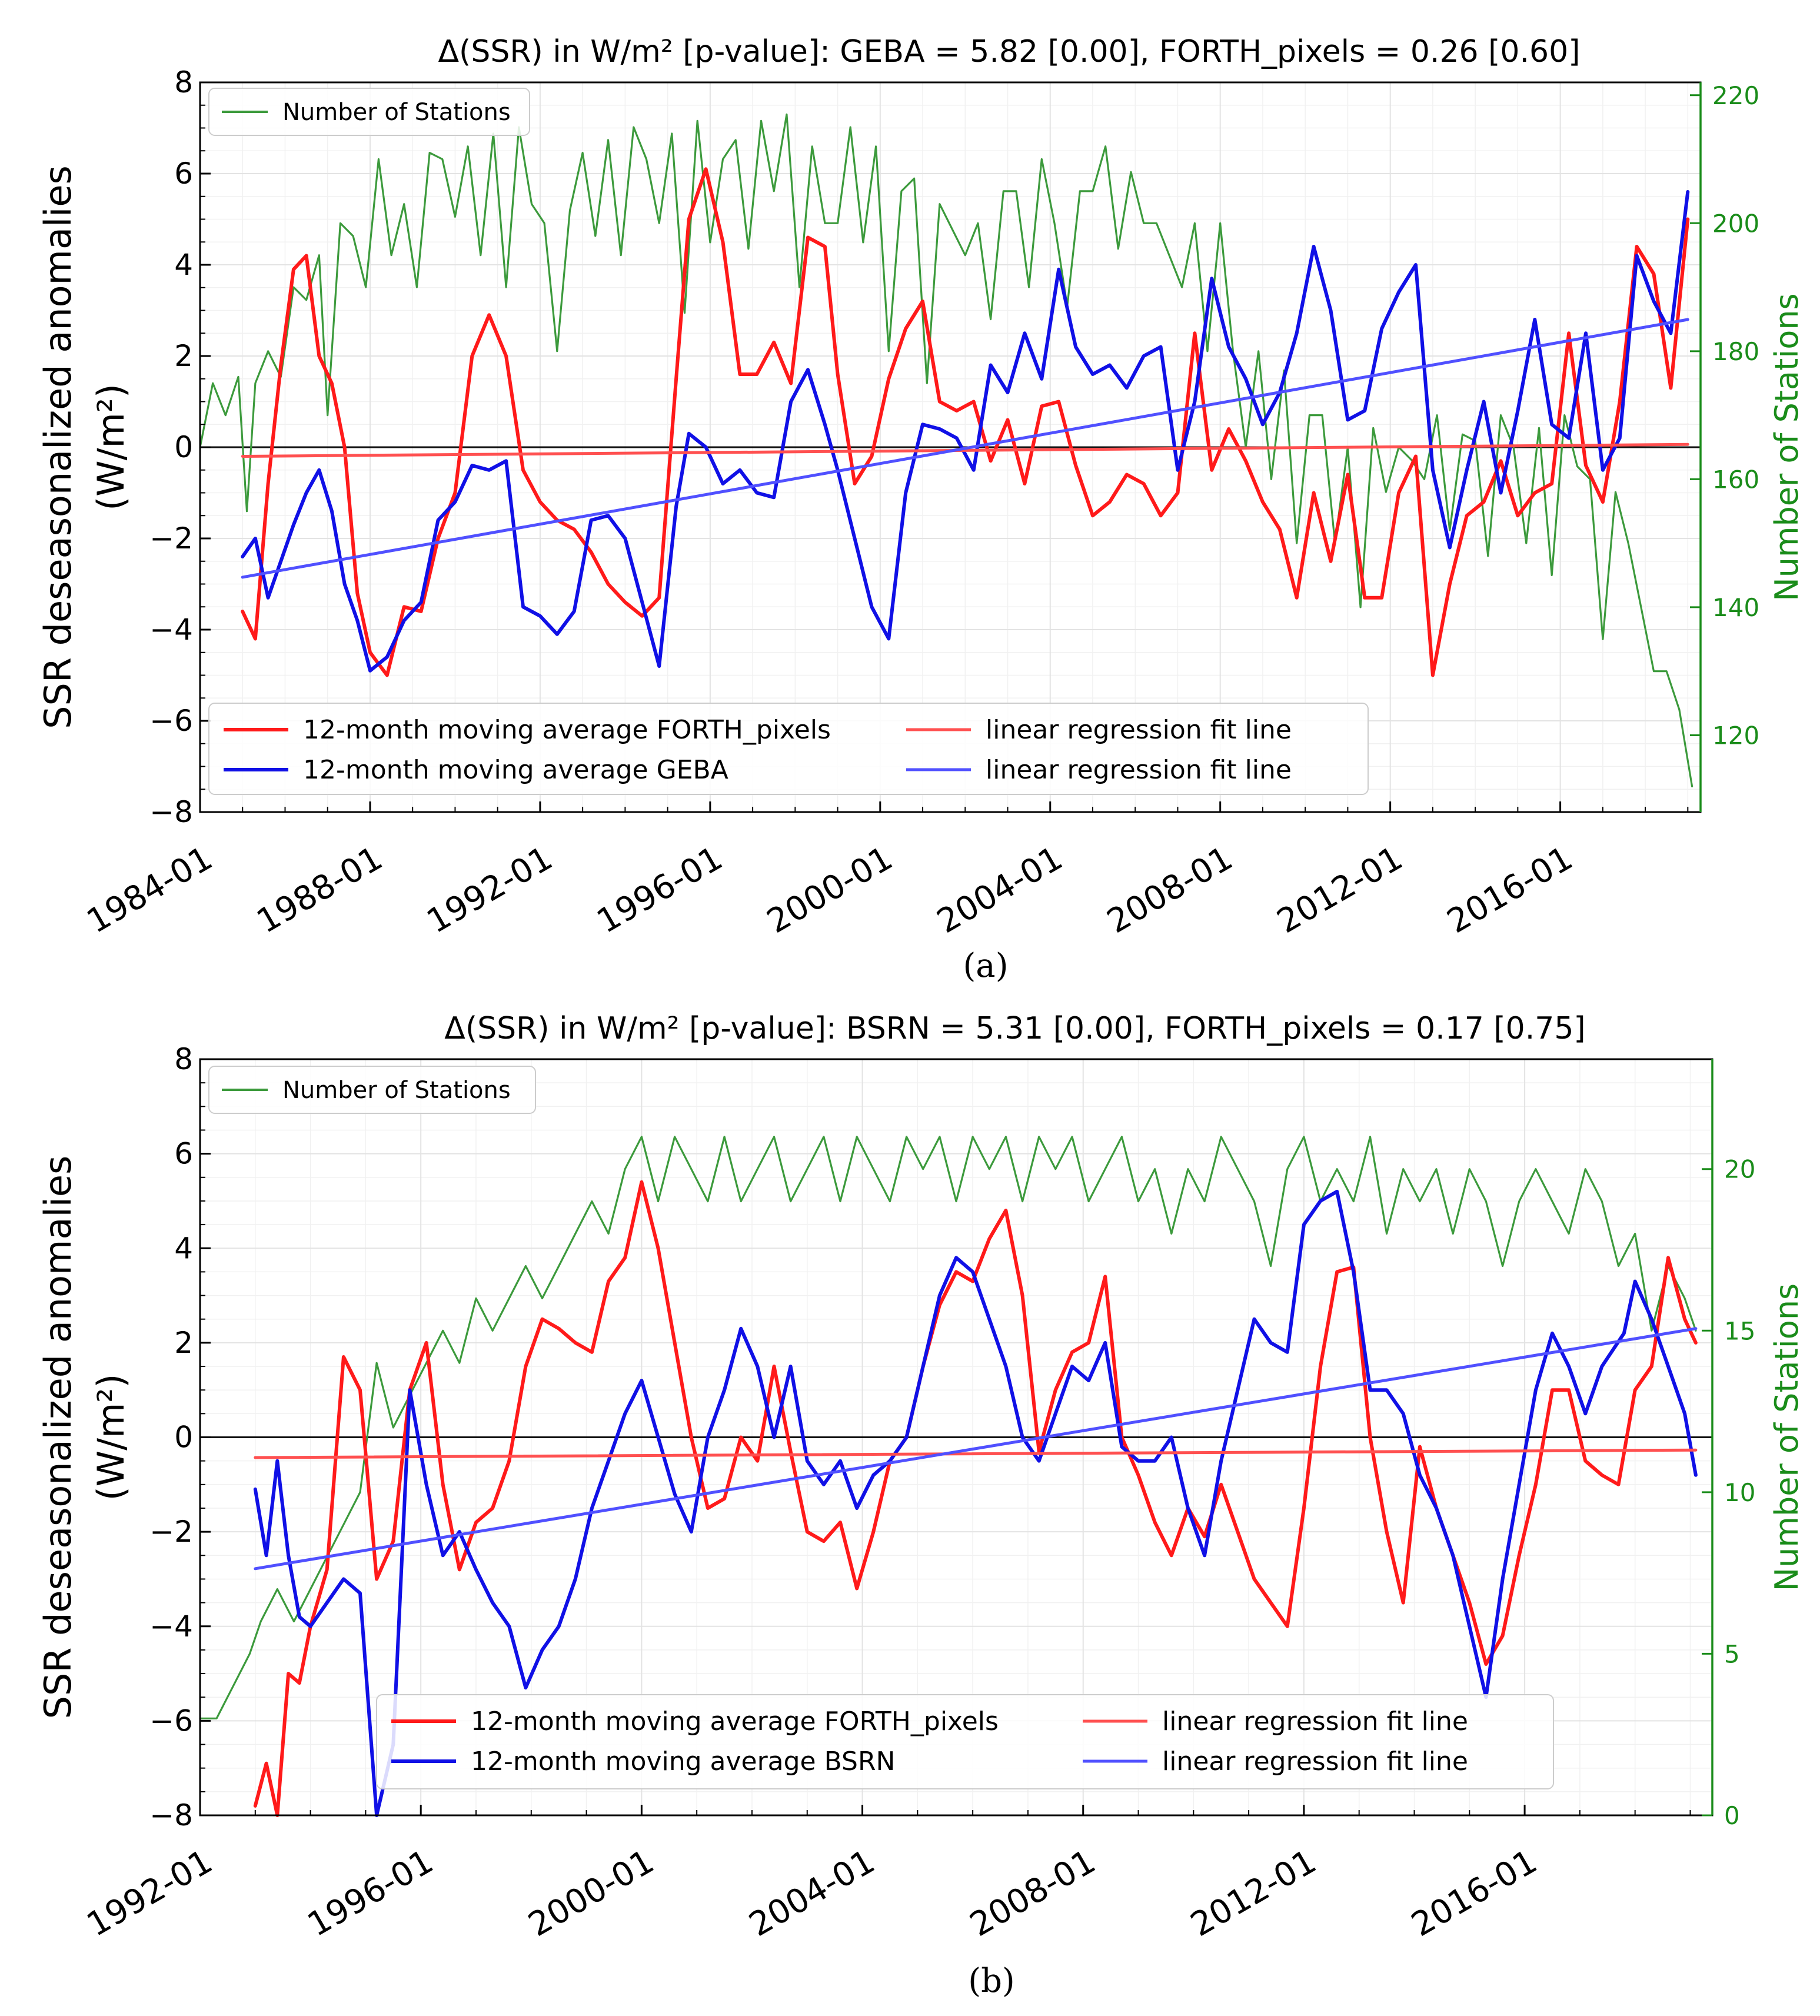 This screenshot has width=1820, height=2016. What do you see at coordinates (1739, 1492) in the screenshot?
I see `y2-tick-label: 10` at bounding box center [1739, 1492].